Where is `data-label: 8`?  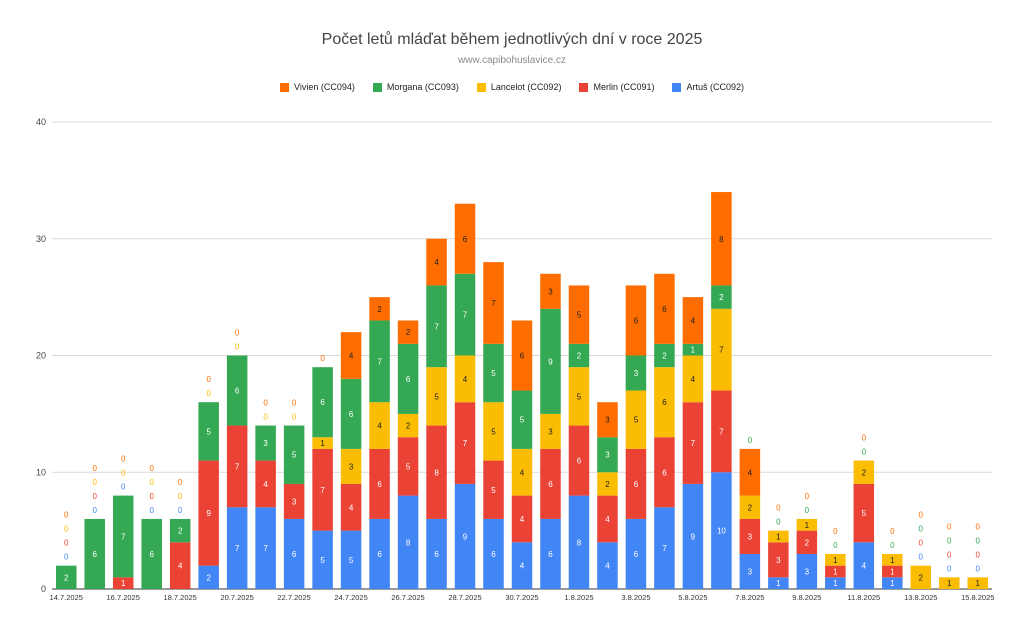 data-label: 8 is located at coordinates (436, 472).